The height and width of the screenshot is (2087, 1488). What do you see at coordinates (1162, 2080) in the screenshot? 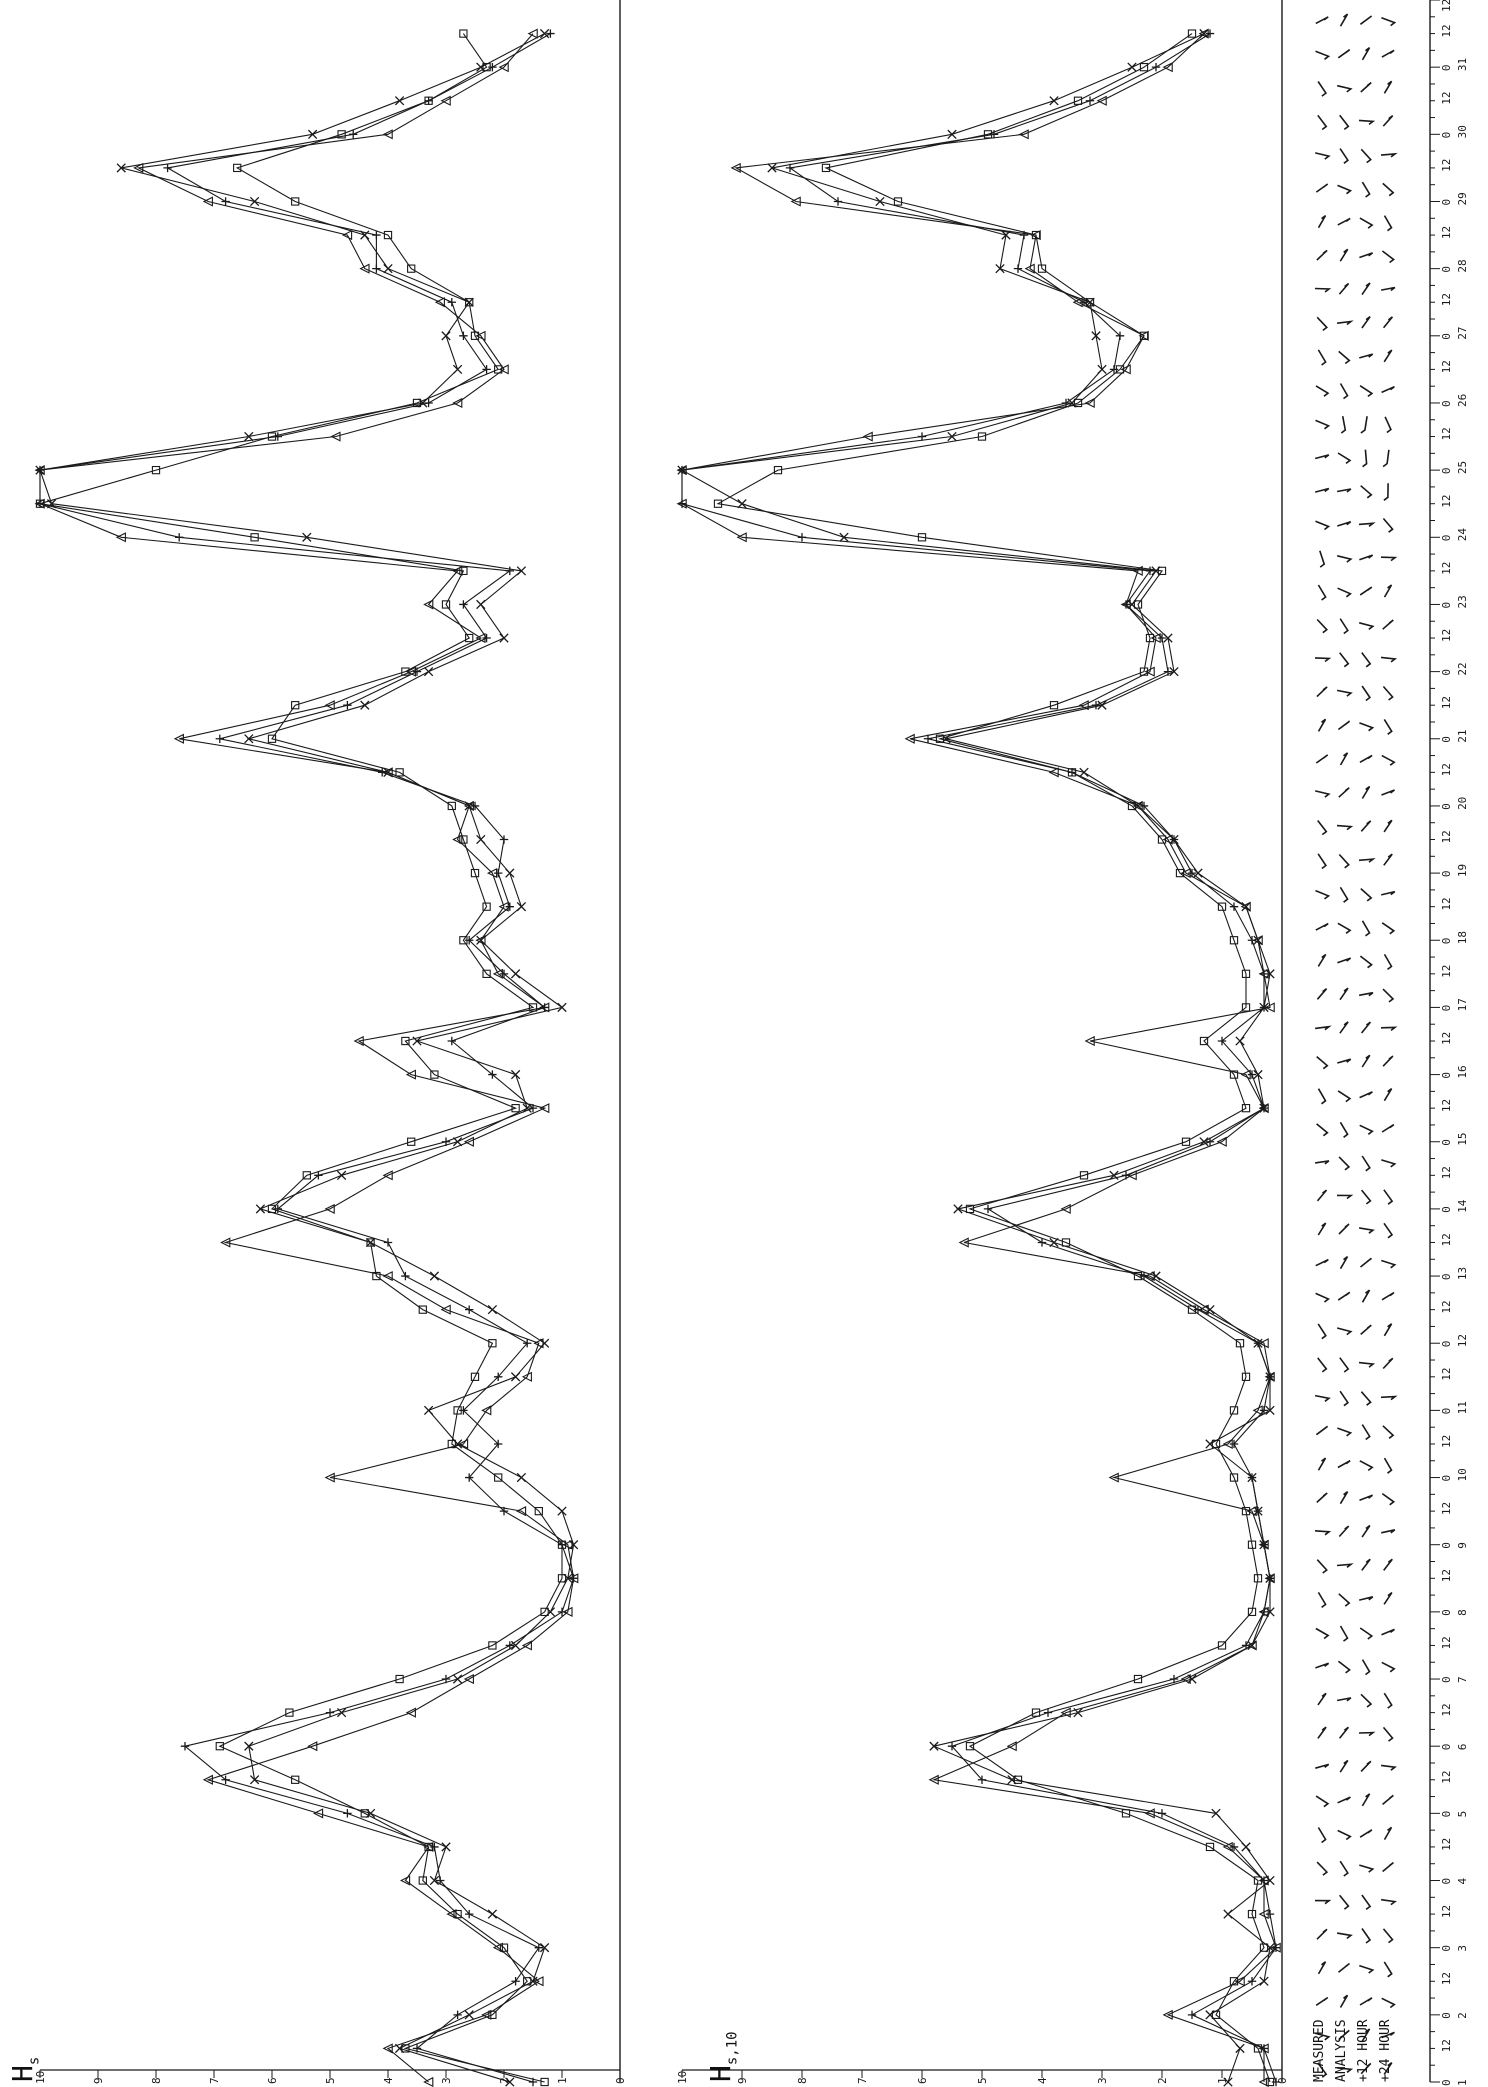
I see `value-tick-label: 2` at bounding box center [1162, 2080].